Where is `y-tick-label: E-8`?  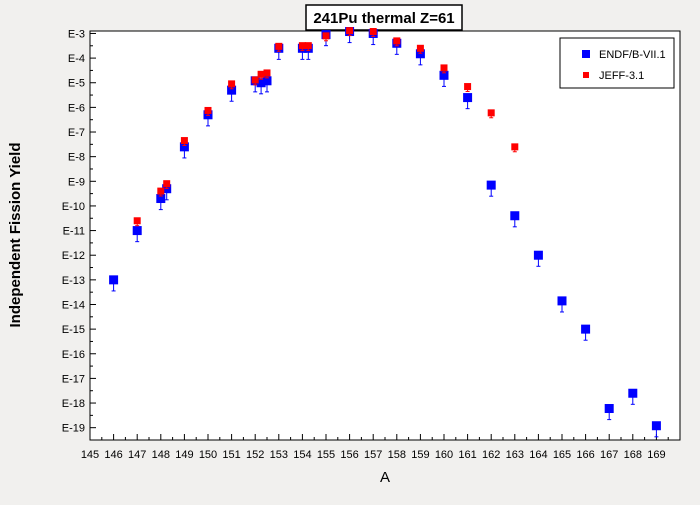
y-tick-label: E-8 is located at coordinates (76, 158).